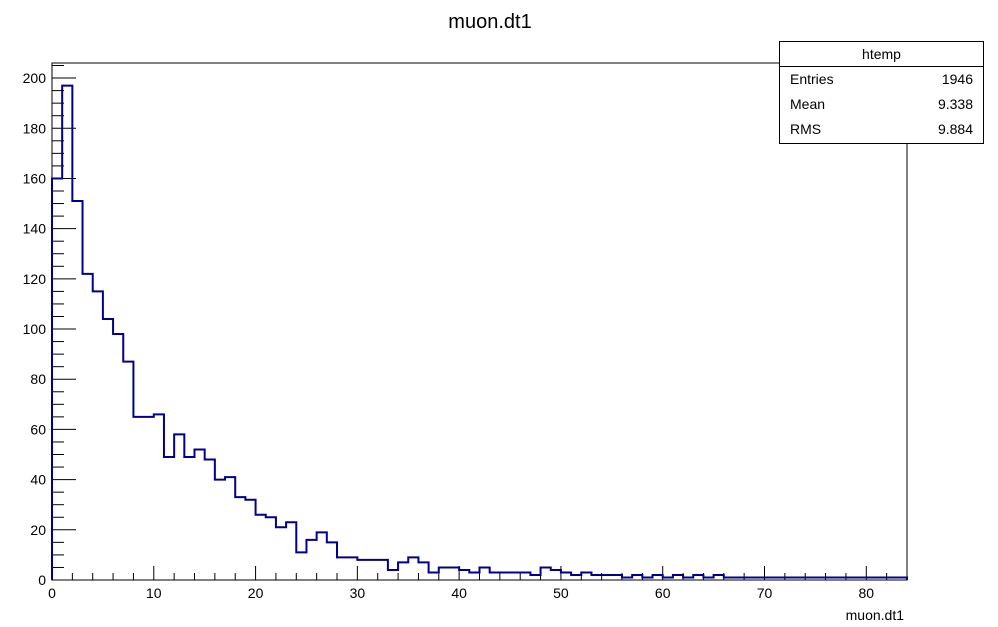  What do you see at coordinates (881, 54) in the screenshot?
I see `stats-box-title: htemp` at bounding box center [881, 54].